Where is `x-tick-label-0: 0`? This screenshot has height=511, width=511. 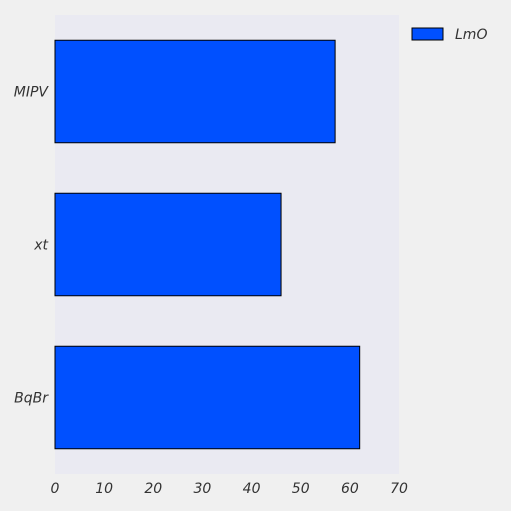 x-tick-label-0: 0 is located at coordinates (55, 489).